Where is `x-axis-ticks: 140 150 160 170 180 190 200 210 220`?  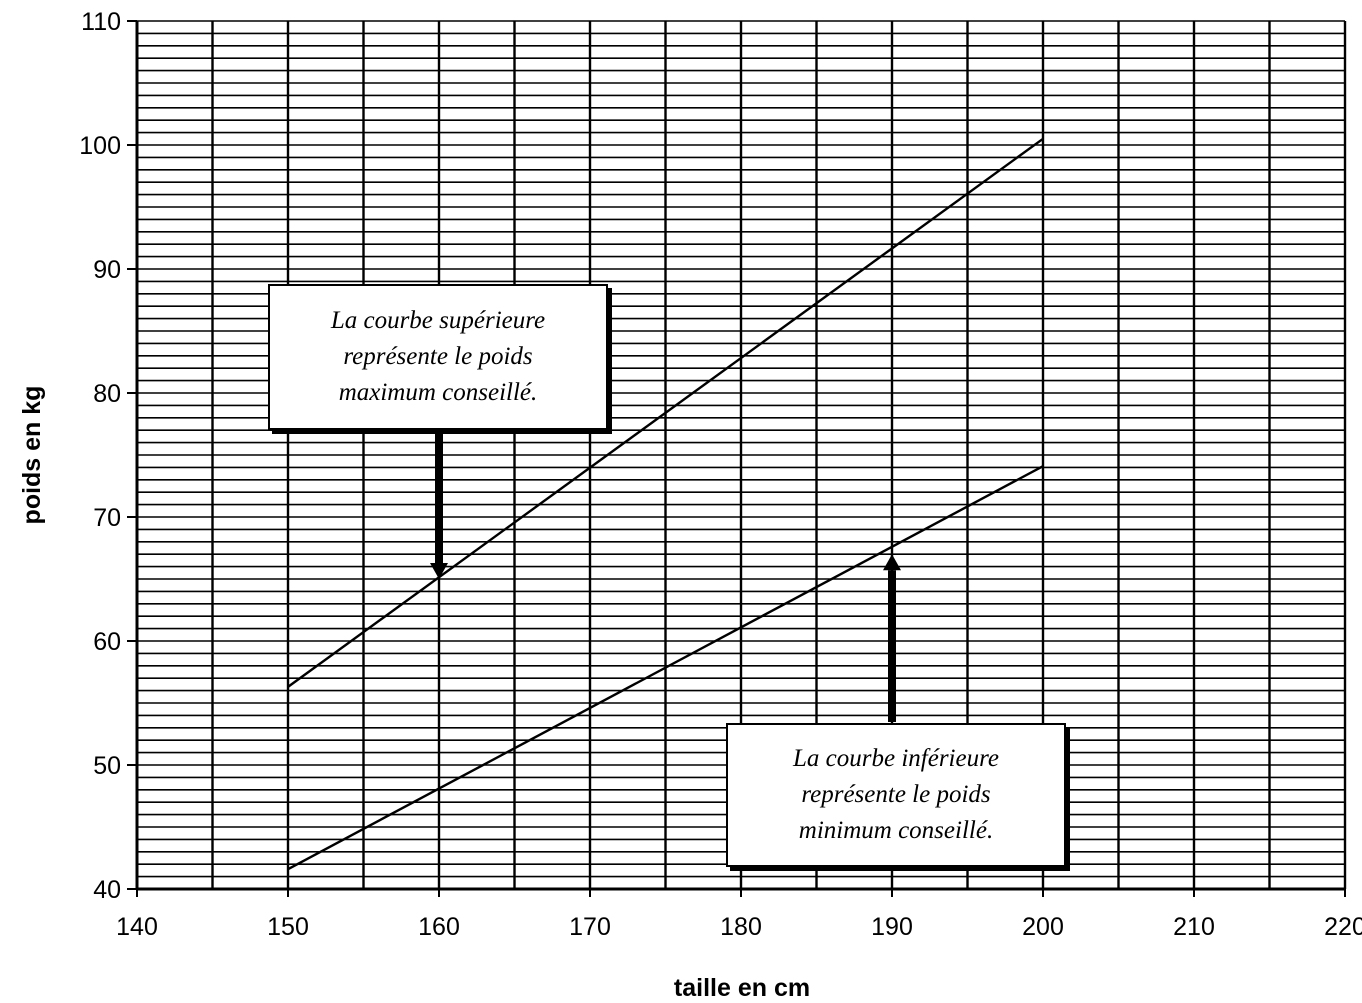
x-axis-ticks: 140 150 160 170 180 190 200 210 220 is located at coordinates (739, 915).